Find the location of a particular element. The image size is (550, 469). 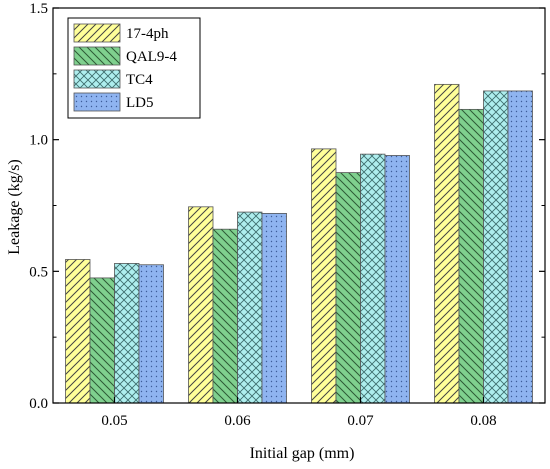

bar-qal9-4-0.08 is located at coordinates (471, 256).